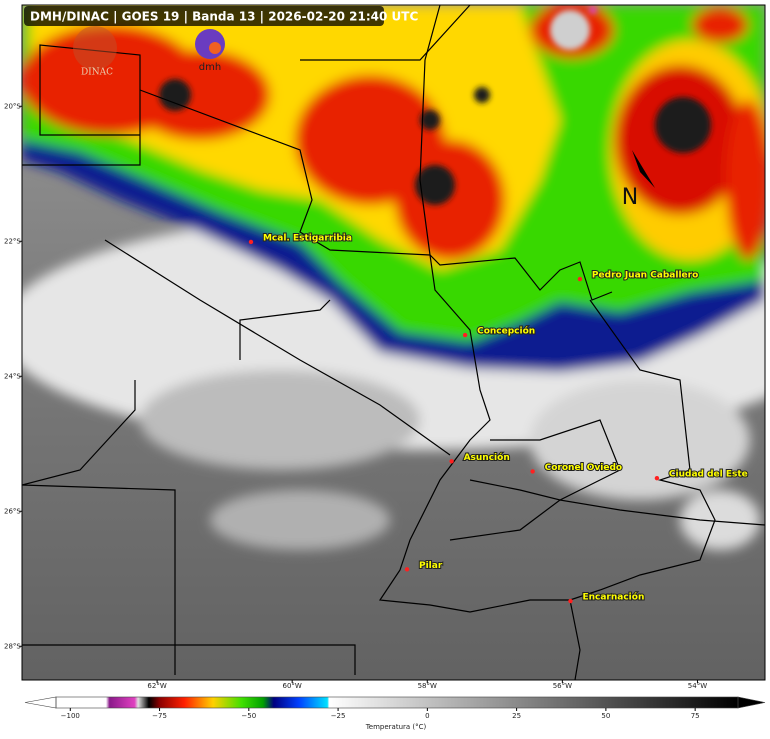  I want to click on colorbar-frame, so click(397, 702).